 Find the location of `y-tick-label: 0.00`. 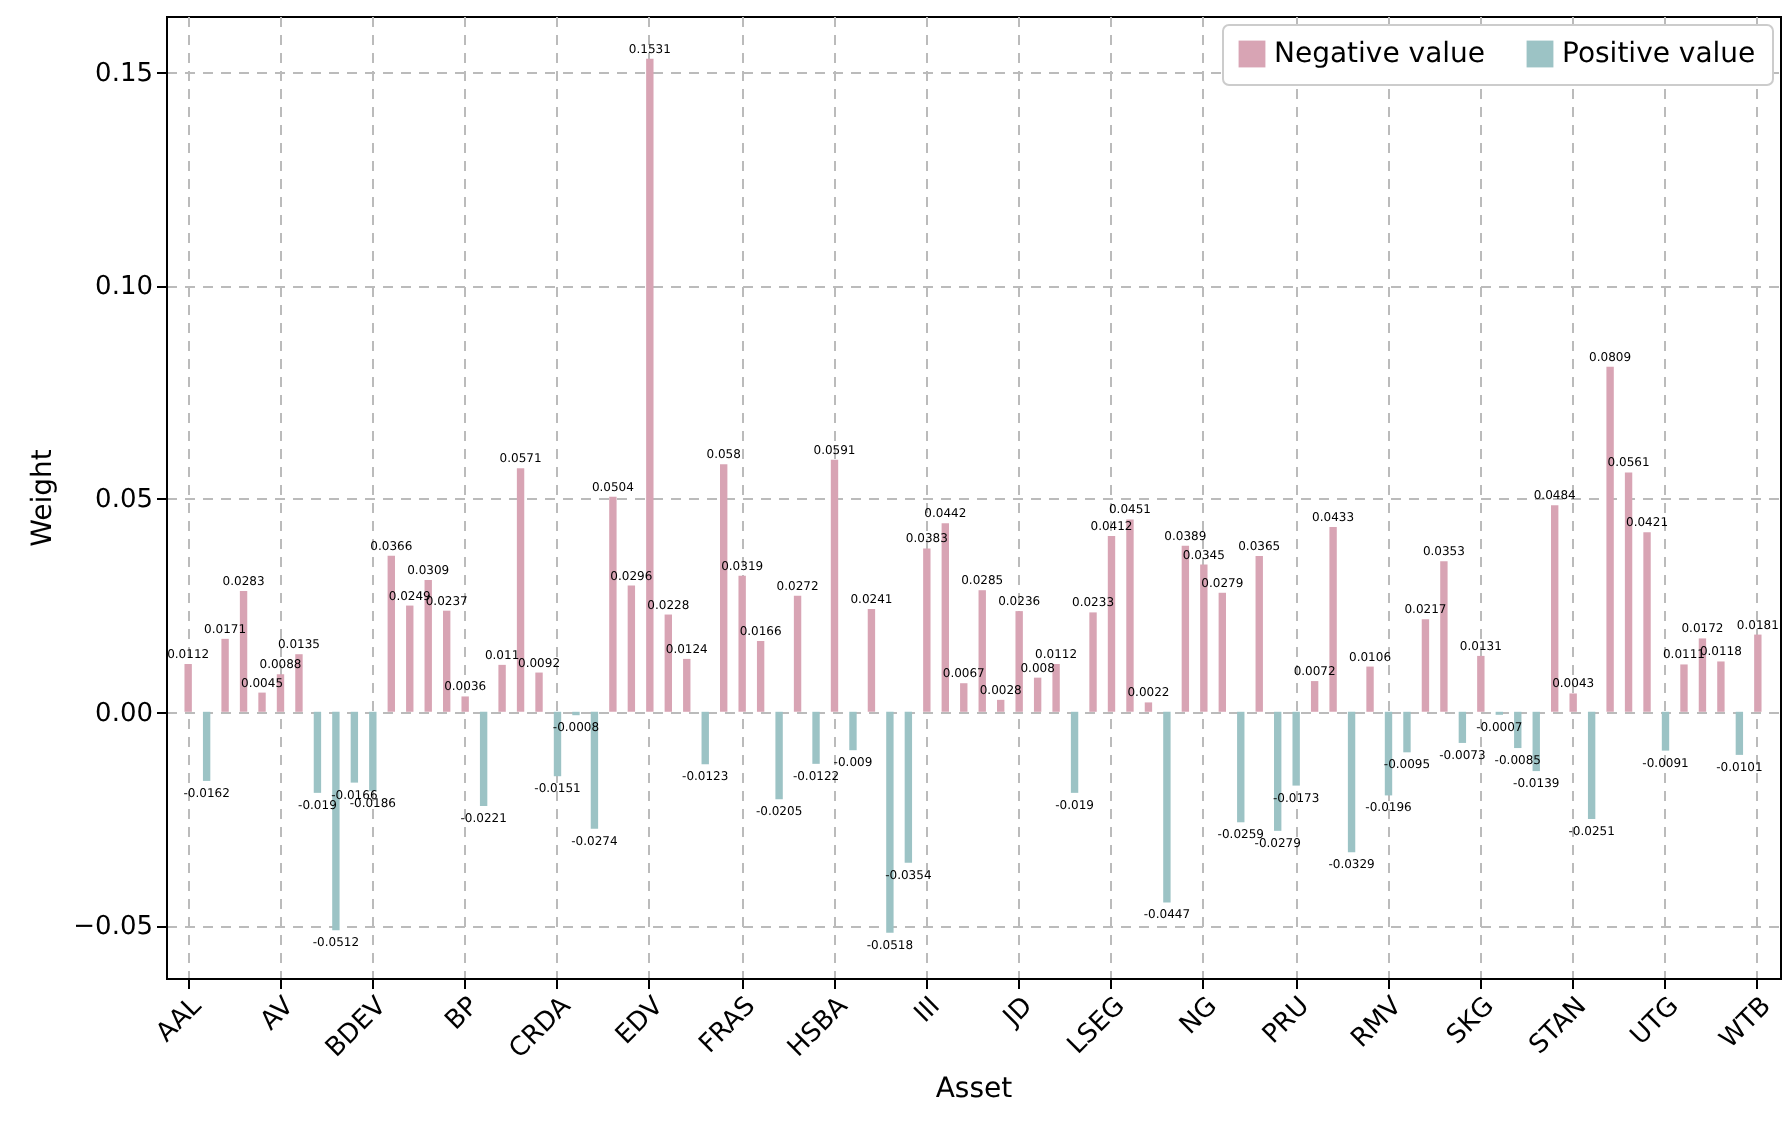

y-tick-label: 0.00 is located at coordinates (124, 713).